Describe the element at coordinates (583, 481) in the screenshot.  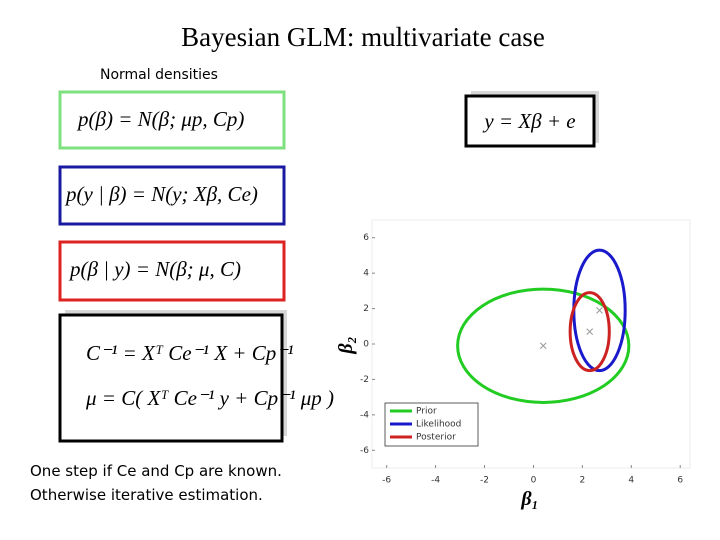
I see `x-tick-label: 2` at that location.